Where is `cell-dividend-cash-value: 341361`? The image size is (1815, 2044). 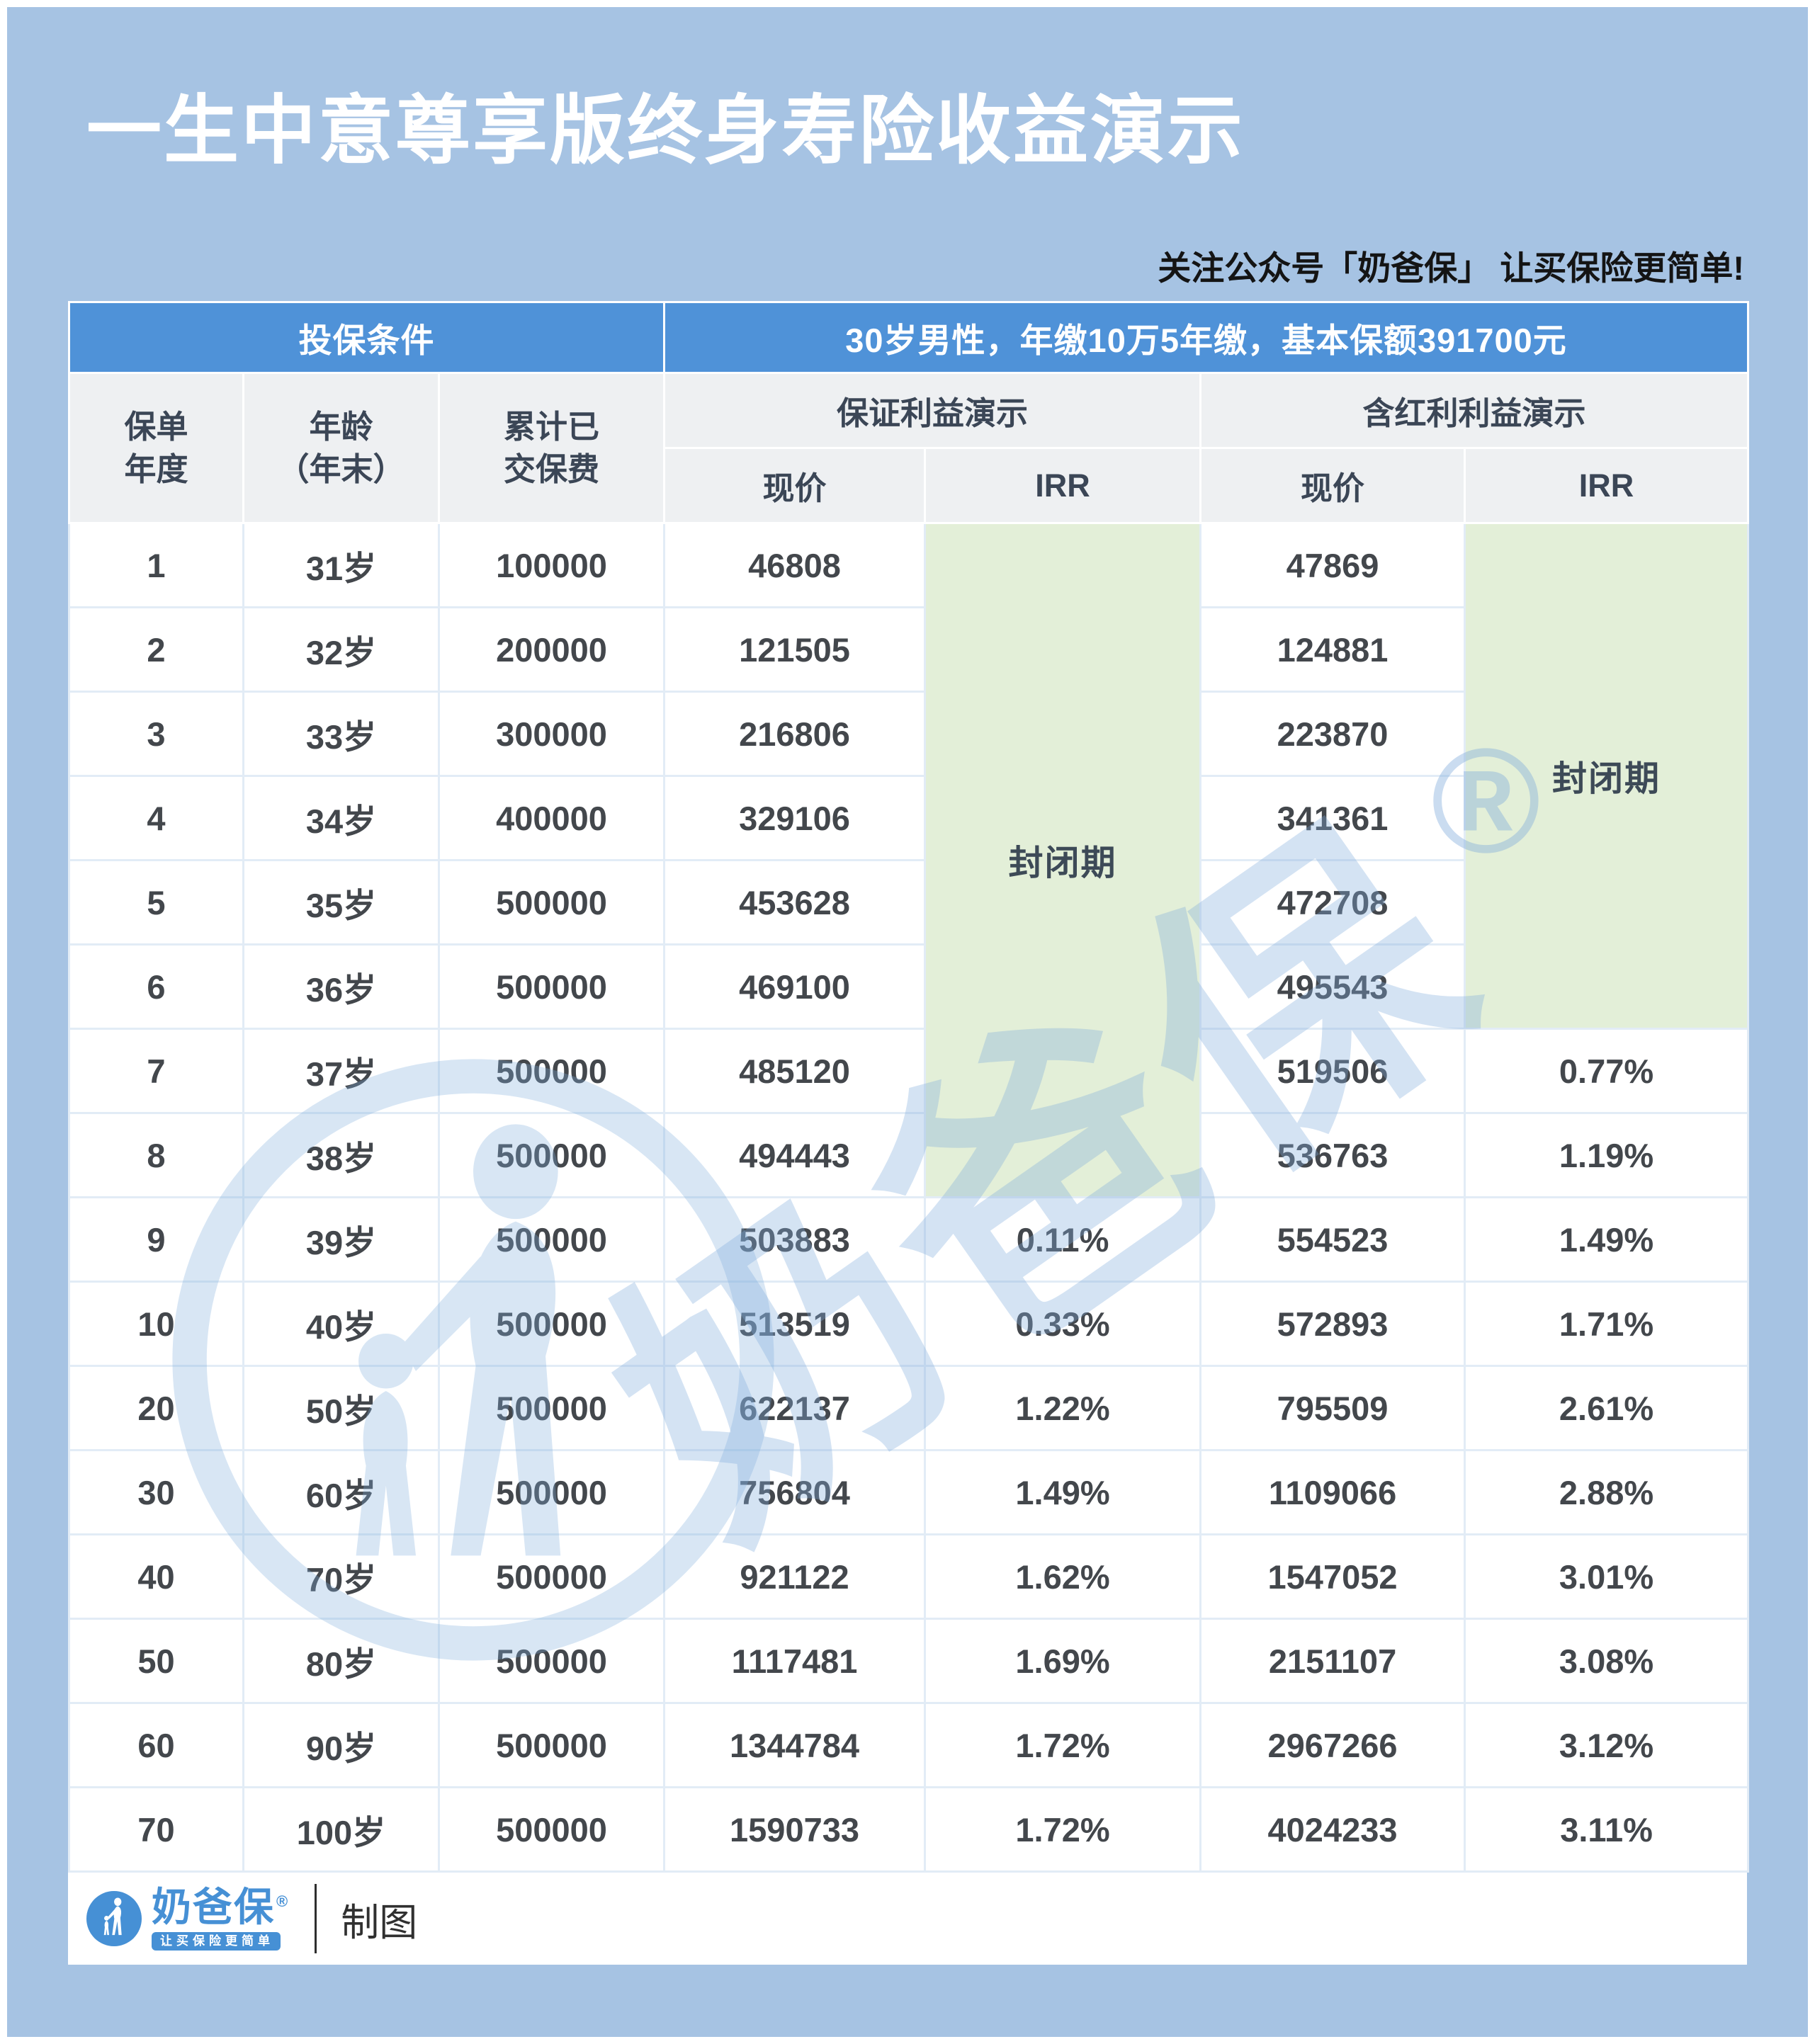
cell-dividend-cash-value: 341361 is located at coordinates (1332, 818).